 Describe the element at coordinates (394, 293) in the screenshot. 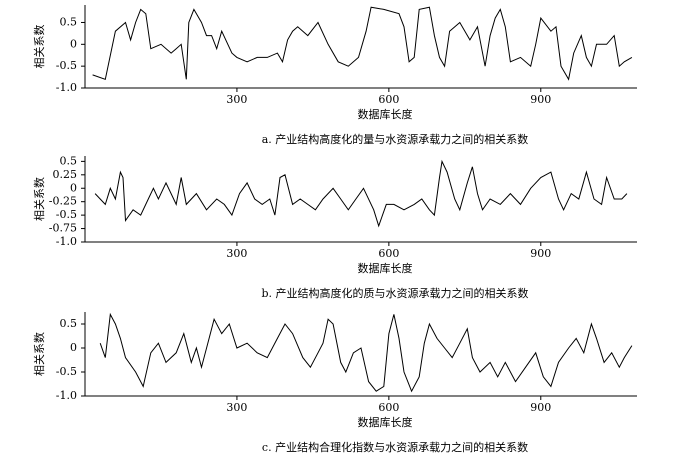

I see `caption: b. 产业结构高度化的质与水资源承载力之间的相关系数` at that location.